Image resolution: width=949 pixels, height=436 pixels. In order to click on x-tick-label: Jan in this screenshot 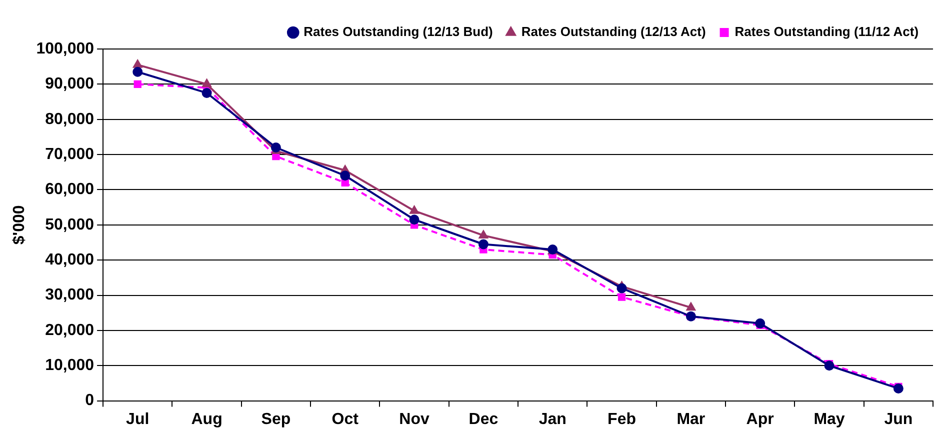, I will do `click(552, 419)`.